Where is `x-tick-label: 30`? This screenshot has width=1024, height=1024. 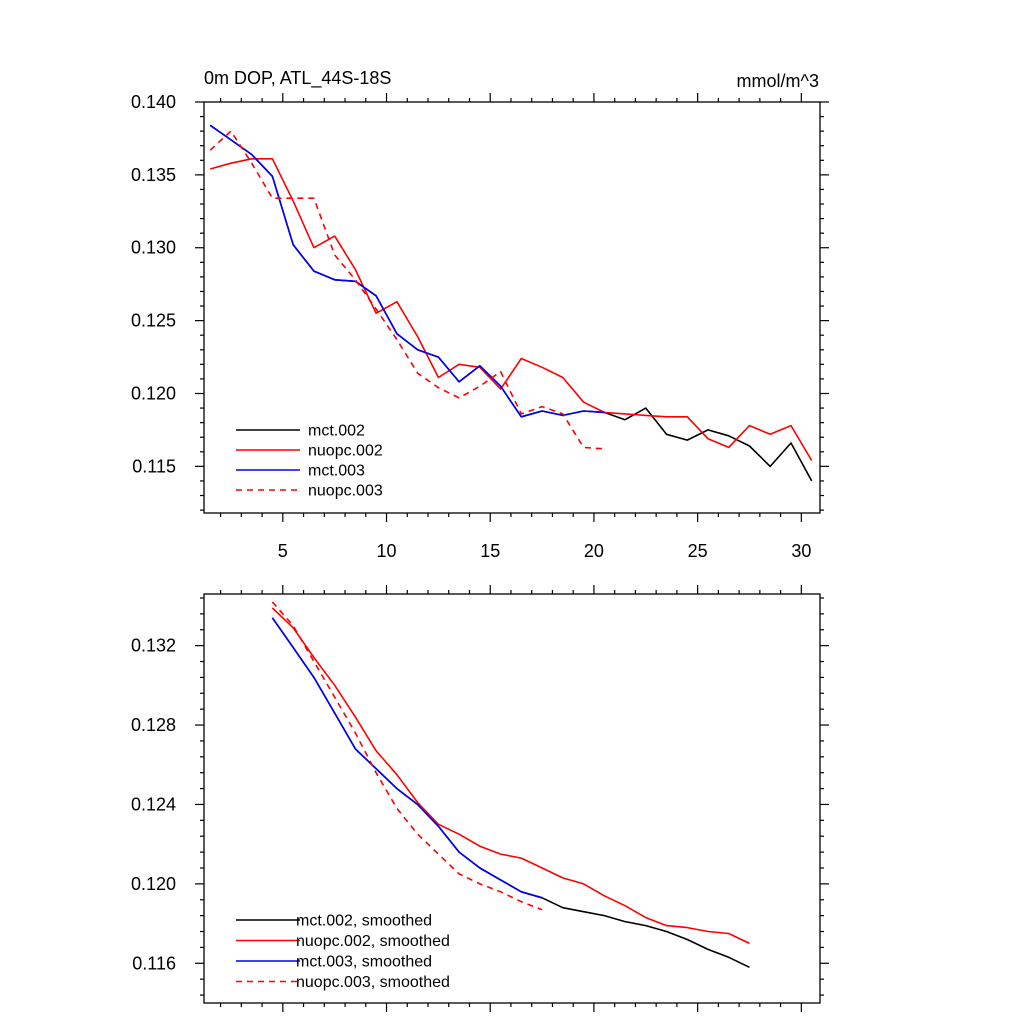 x-tick-label: 30 is located at coordinates (801, 551).